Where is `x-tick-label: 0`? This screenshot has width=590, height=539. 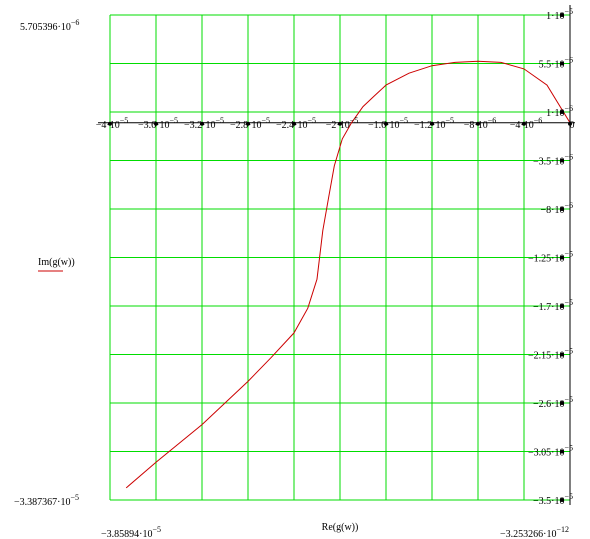
x-tick-label: 0 is located at coordinates (572, 125).